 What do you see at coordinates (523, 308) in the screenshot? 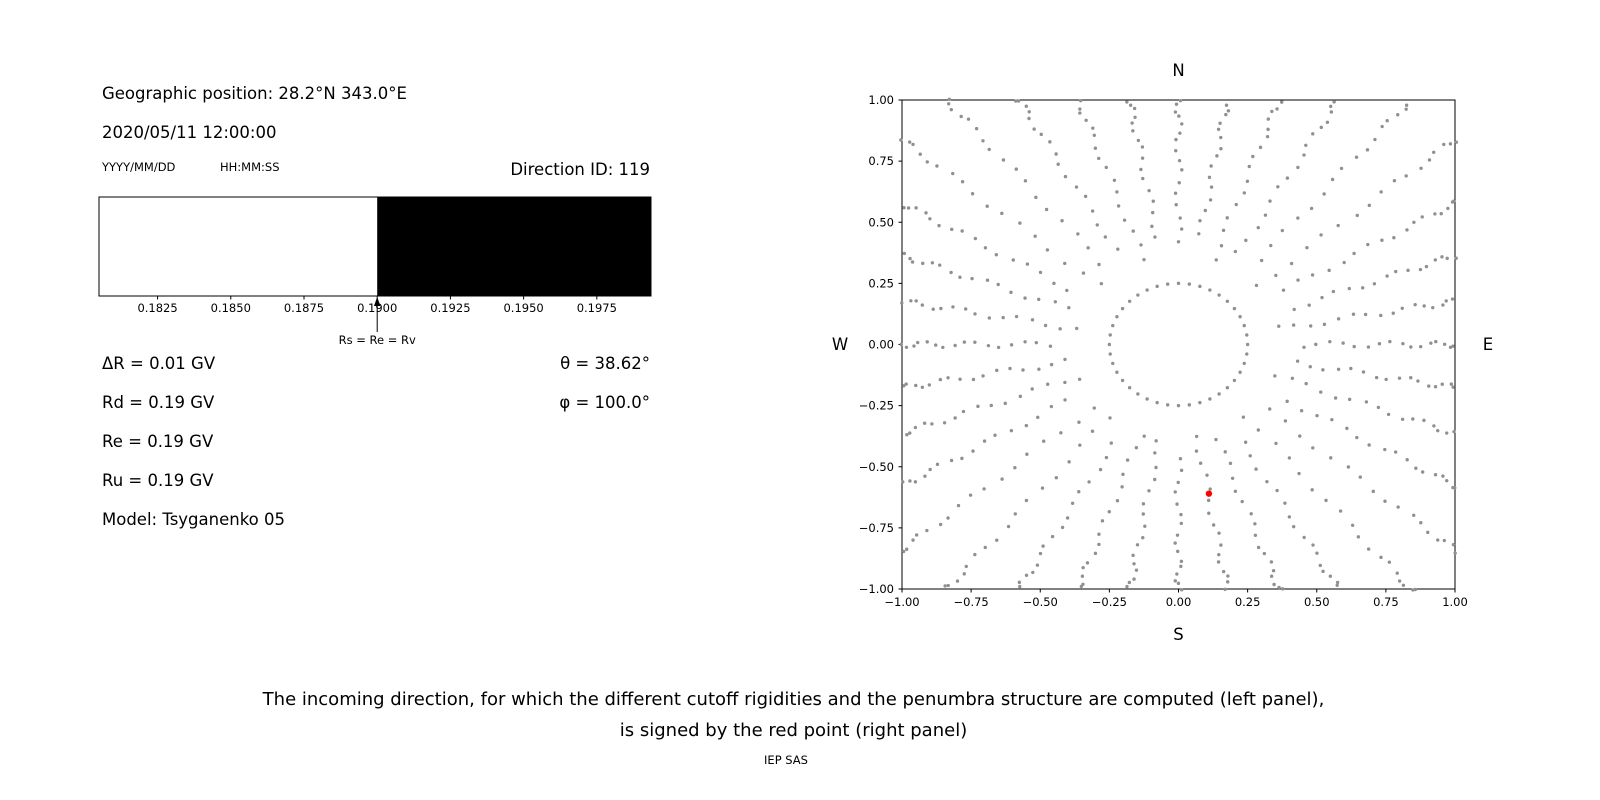
I see `svg-text: 0.1950` at bounding box center [523, 308].